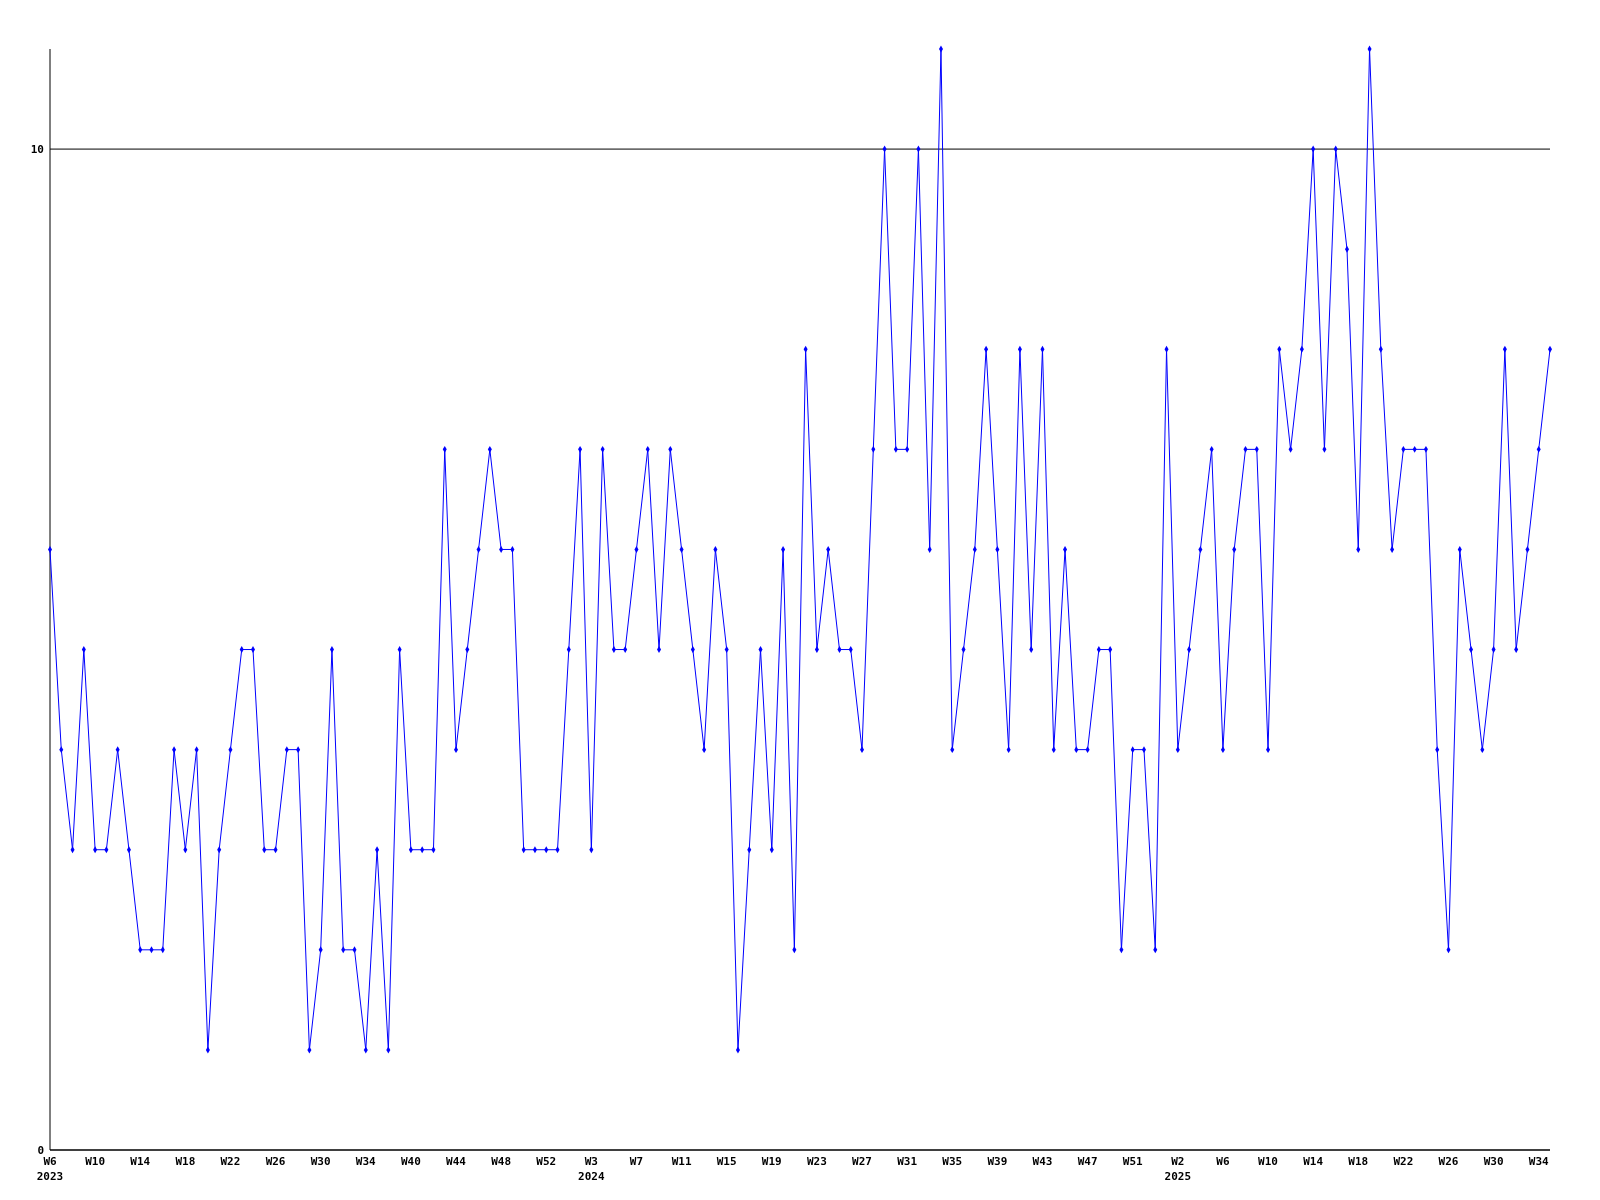 This screenshot has height=1200, width=1600. Describe the element at coordinates (907, 1161) in the screenshot. I see `x-tick-label: W31` at that location.